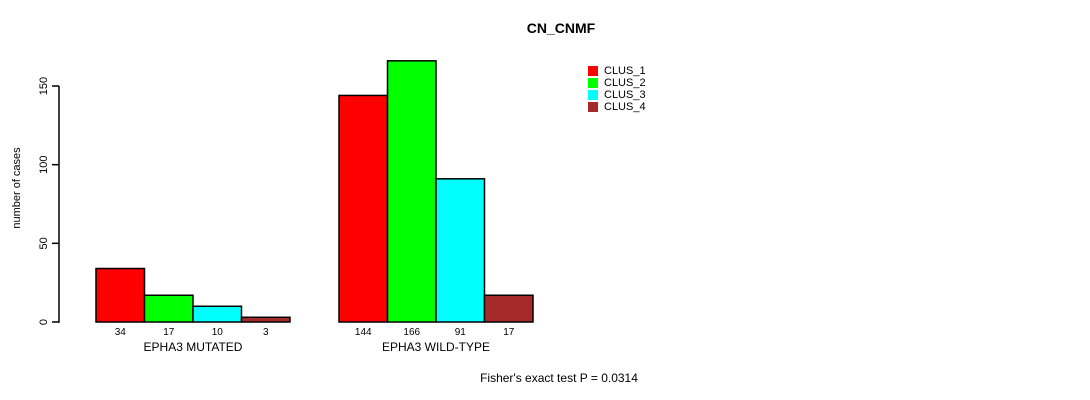  I want to click on bar-value-label: 144, so click(363, 332).